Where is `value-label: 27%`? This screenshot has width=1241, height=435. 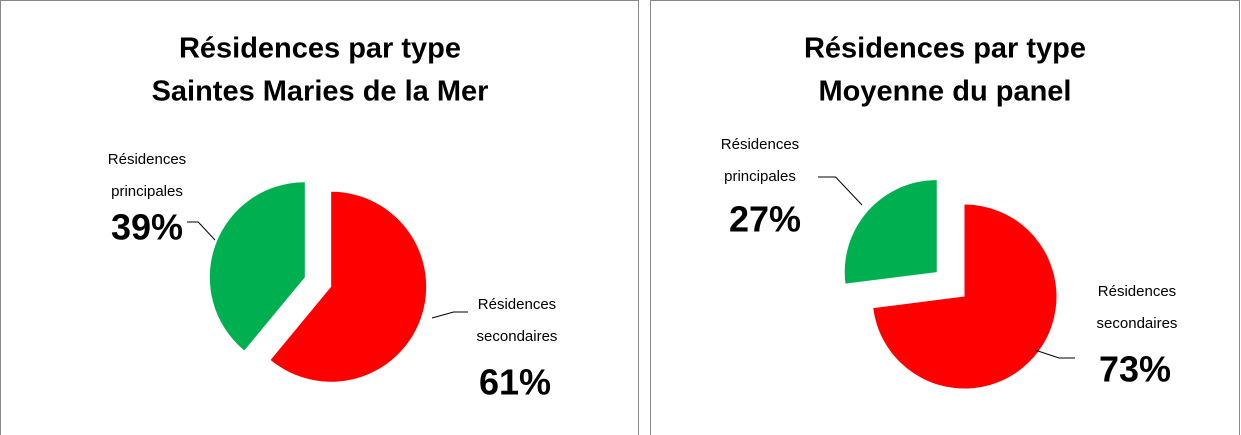
value-label: 27% is located at coordinates (765, 219).